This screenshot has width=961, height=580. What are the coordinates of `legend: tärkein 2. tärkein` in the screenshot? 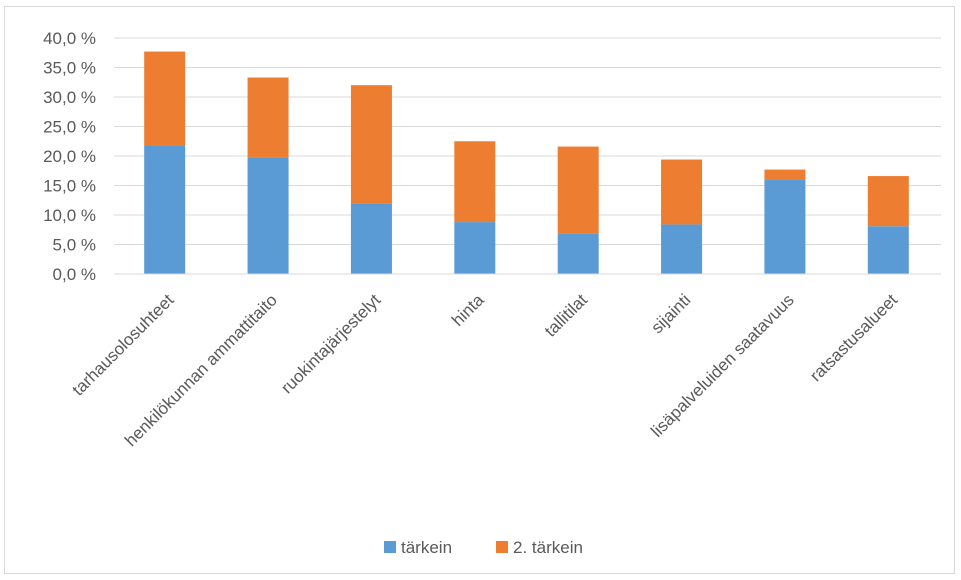 It's located at (483, 547).